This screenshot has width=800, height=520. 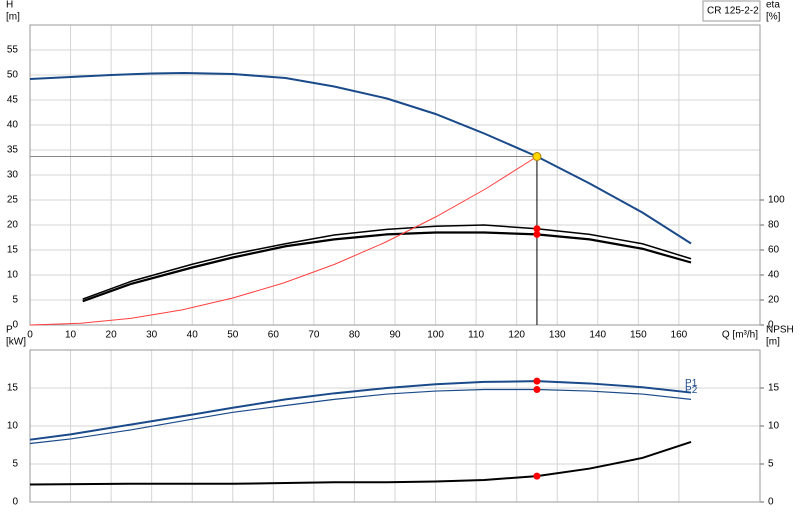 What do you see at coordinates (30, 335) in the screenshot?
I see `x-tick-label: 0` at bounding box center [30, 335].